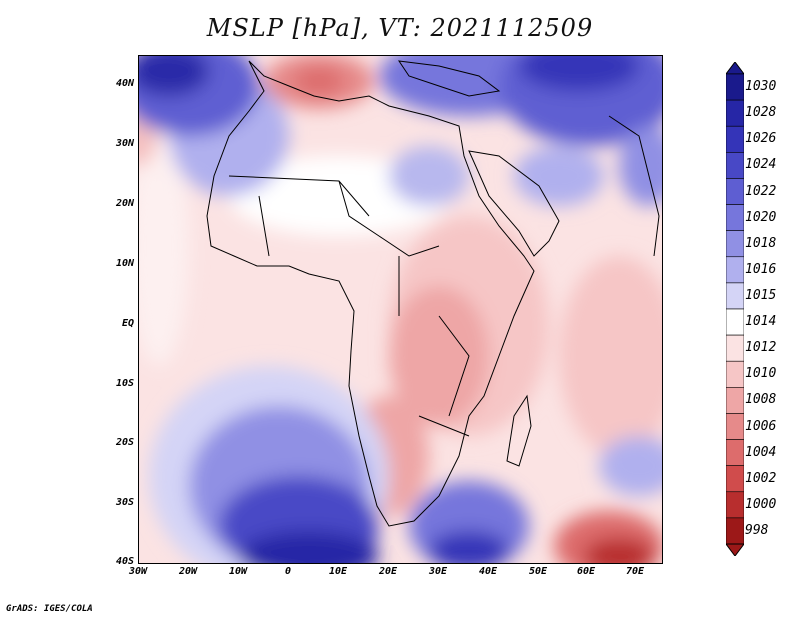  I want to click on lat-tick-label: 30S, so click(124, 502).